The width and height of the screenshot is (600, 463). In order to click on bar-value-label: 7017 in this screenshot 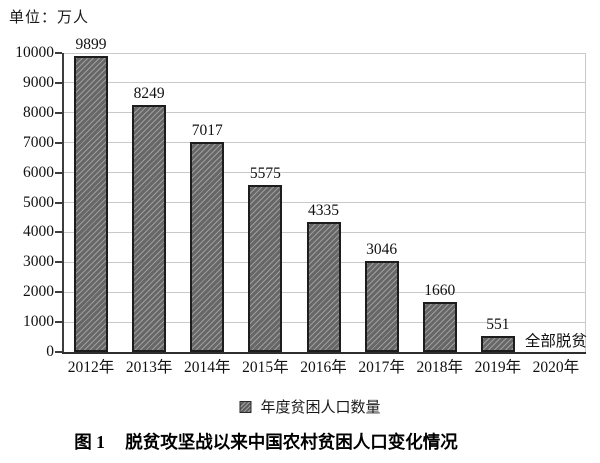, I will do `click(207, 131)`.